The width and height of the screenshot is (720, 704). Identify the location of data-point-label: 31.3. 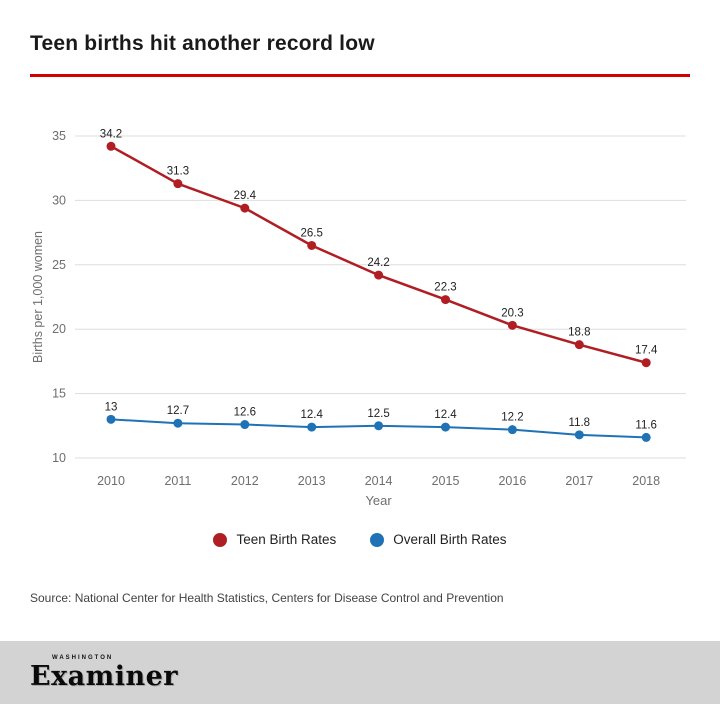
(178, 172).